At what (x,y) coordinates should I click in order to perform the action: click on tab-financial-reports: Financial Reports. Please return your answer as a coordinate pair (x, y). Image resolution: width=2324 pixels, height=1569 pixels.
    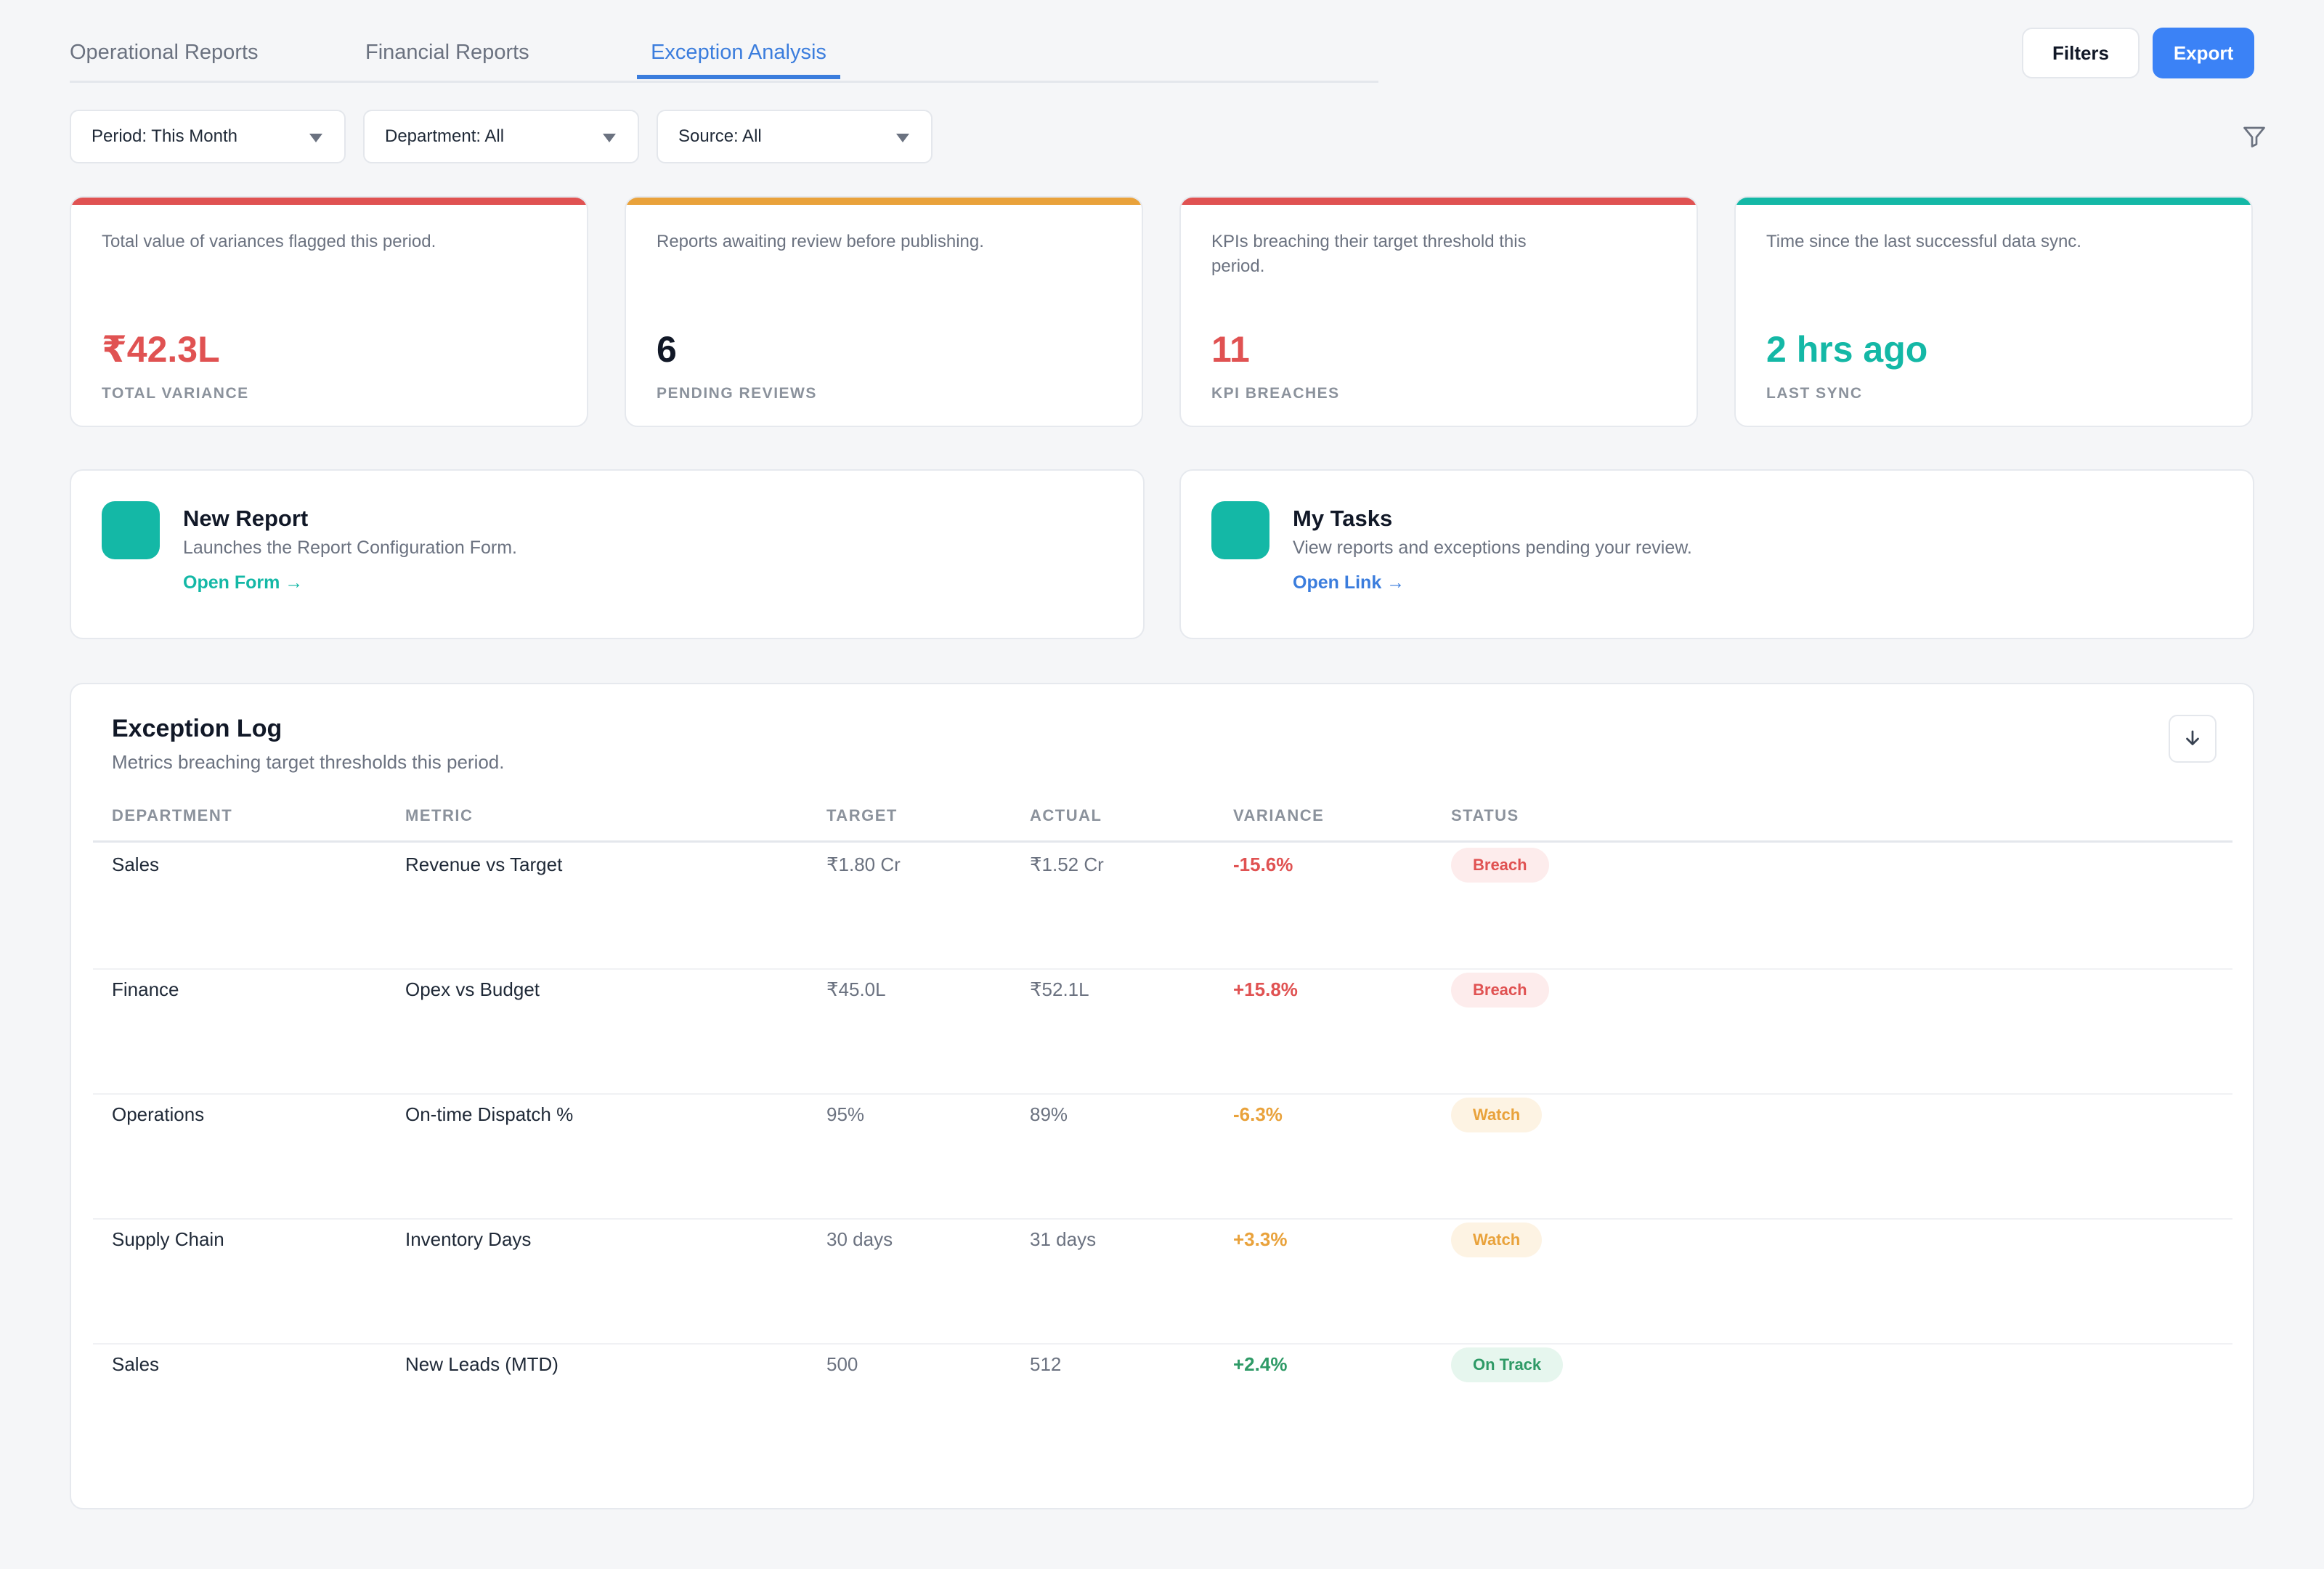
    Looking at the image, I should click on (447, 52).